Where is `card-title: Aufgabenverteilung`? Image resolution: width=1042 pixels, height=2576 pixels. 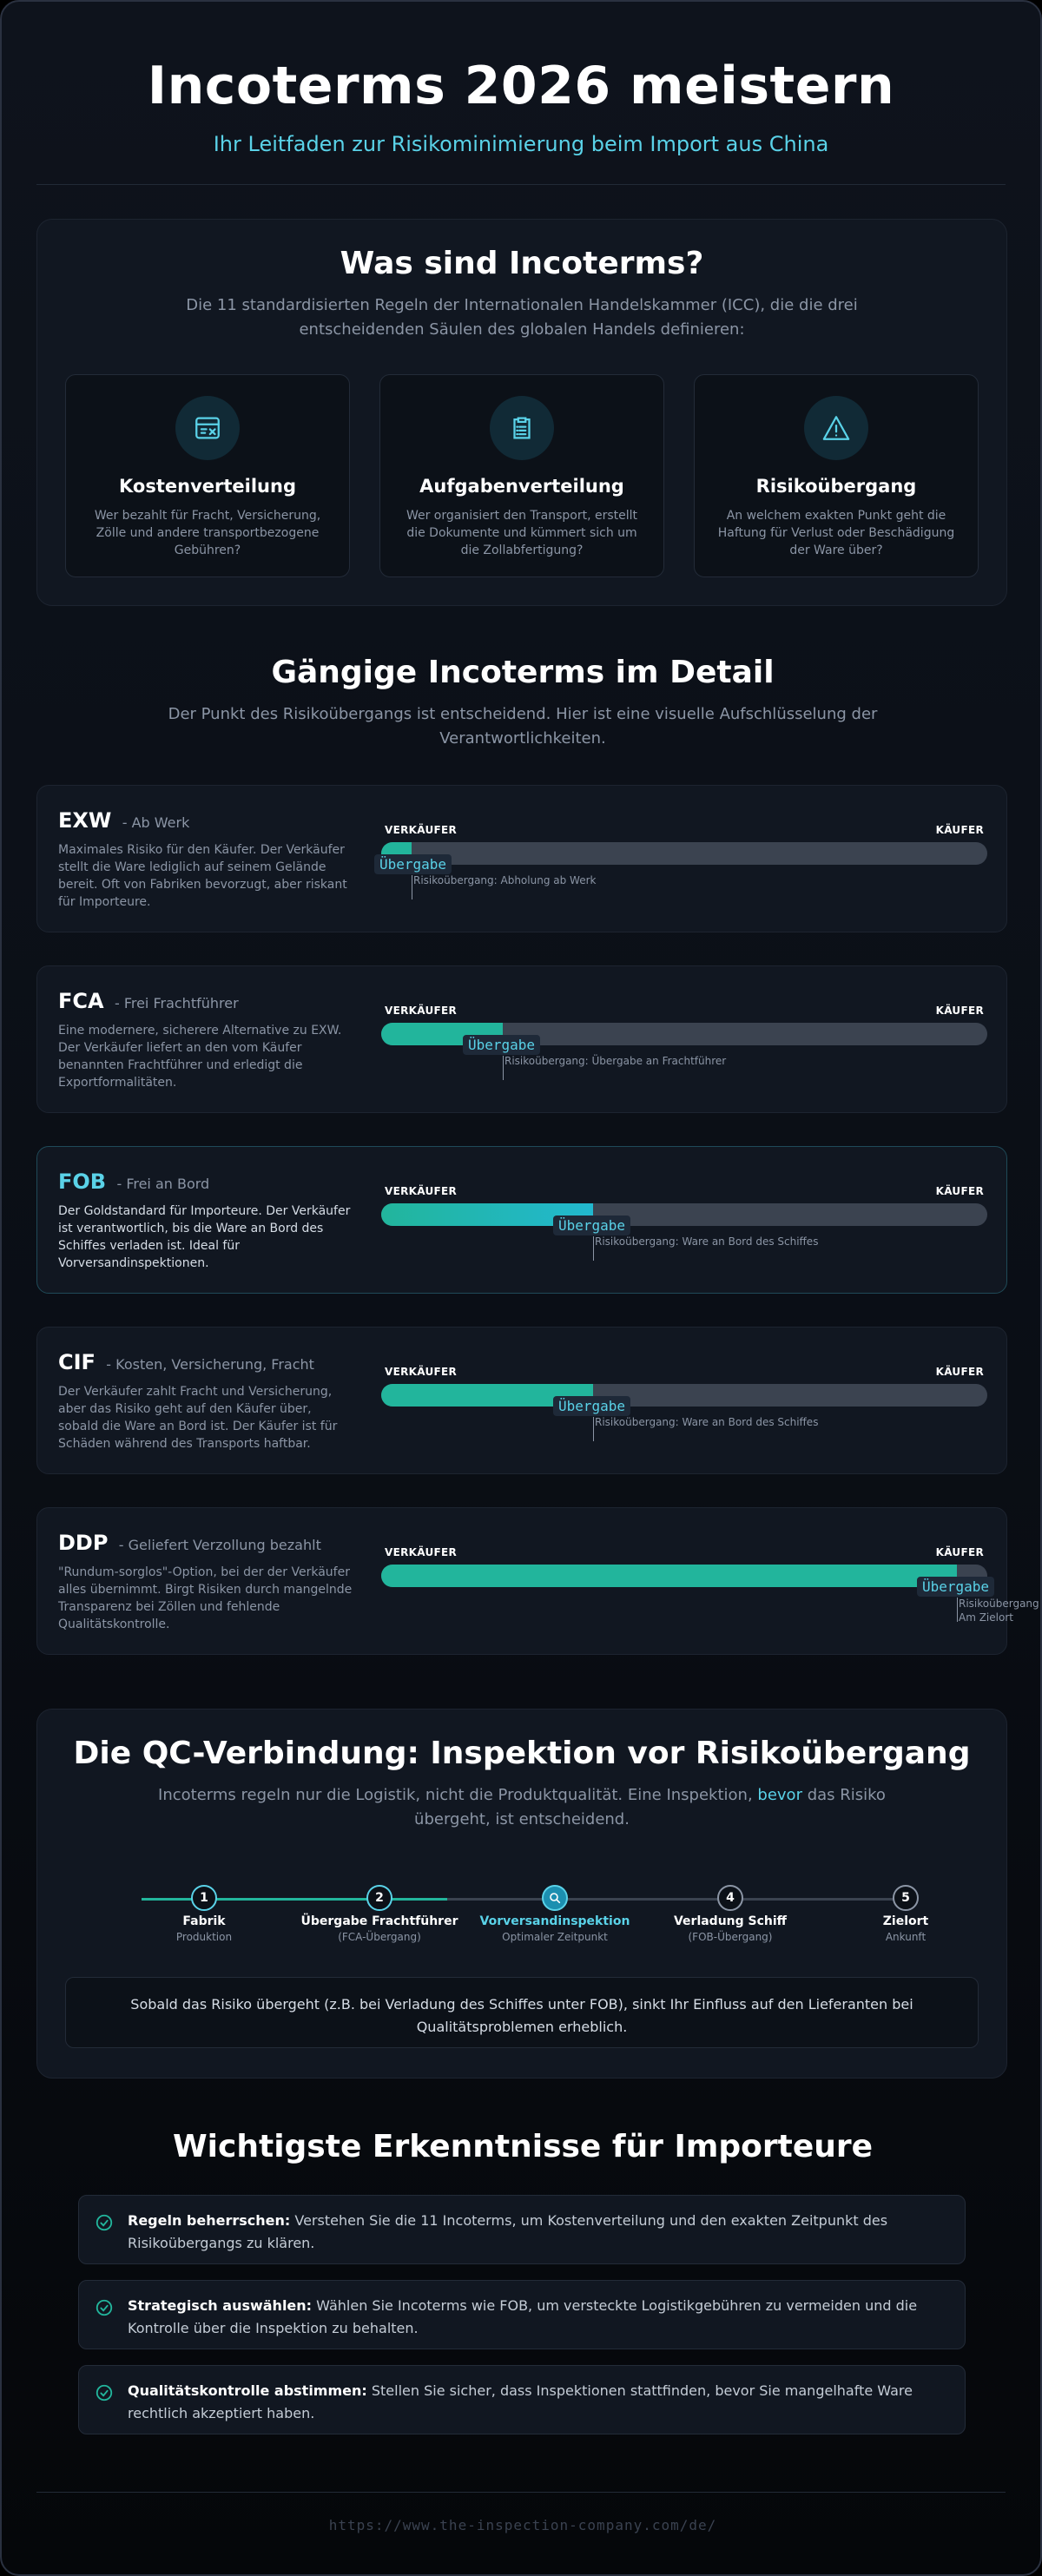
card-title: Aufgabenverteilung is located at coordinates (521, 486).